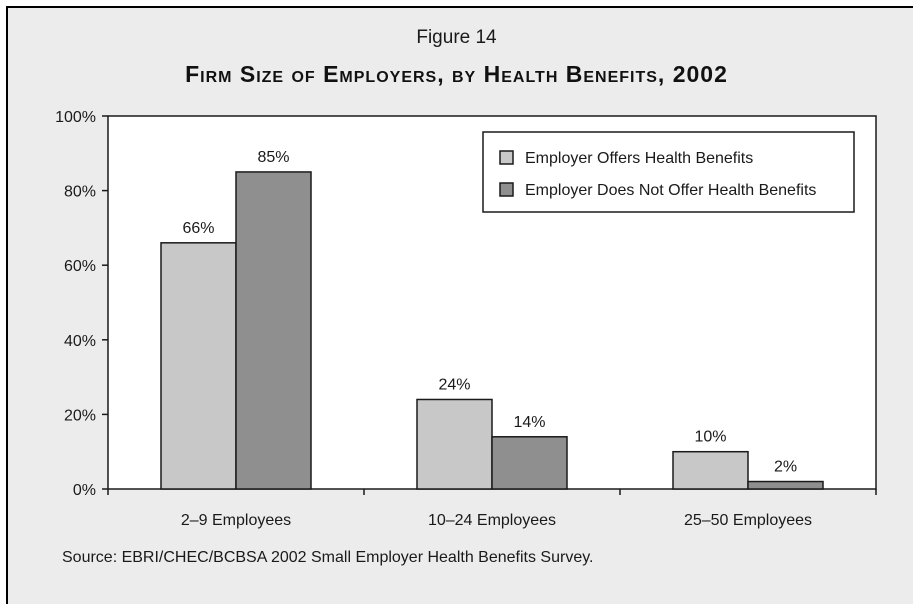 This screenshot has width=913, height=604. I want to click on x-category-label: 2–9 Employees, so click(236, 520).